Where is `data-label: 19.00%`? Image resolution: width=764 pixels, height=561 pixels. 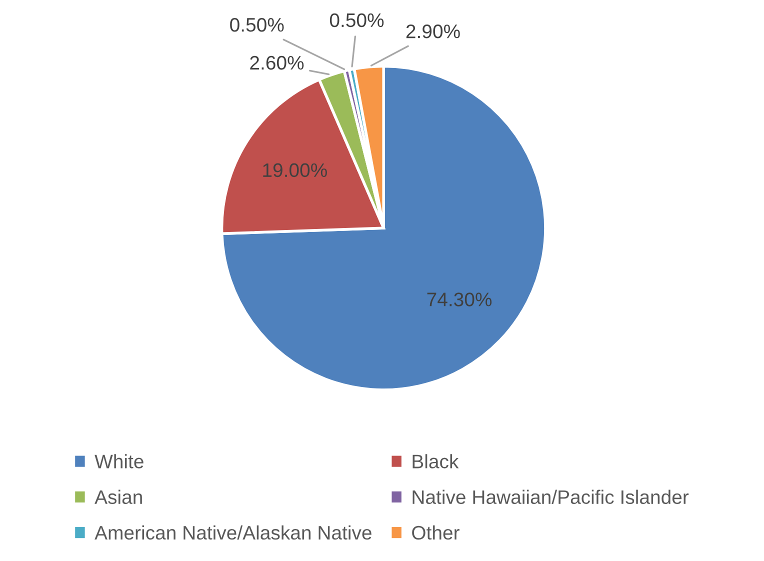
data-label: 19.00% is located at coordinates (295, 170).